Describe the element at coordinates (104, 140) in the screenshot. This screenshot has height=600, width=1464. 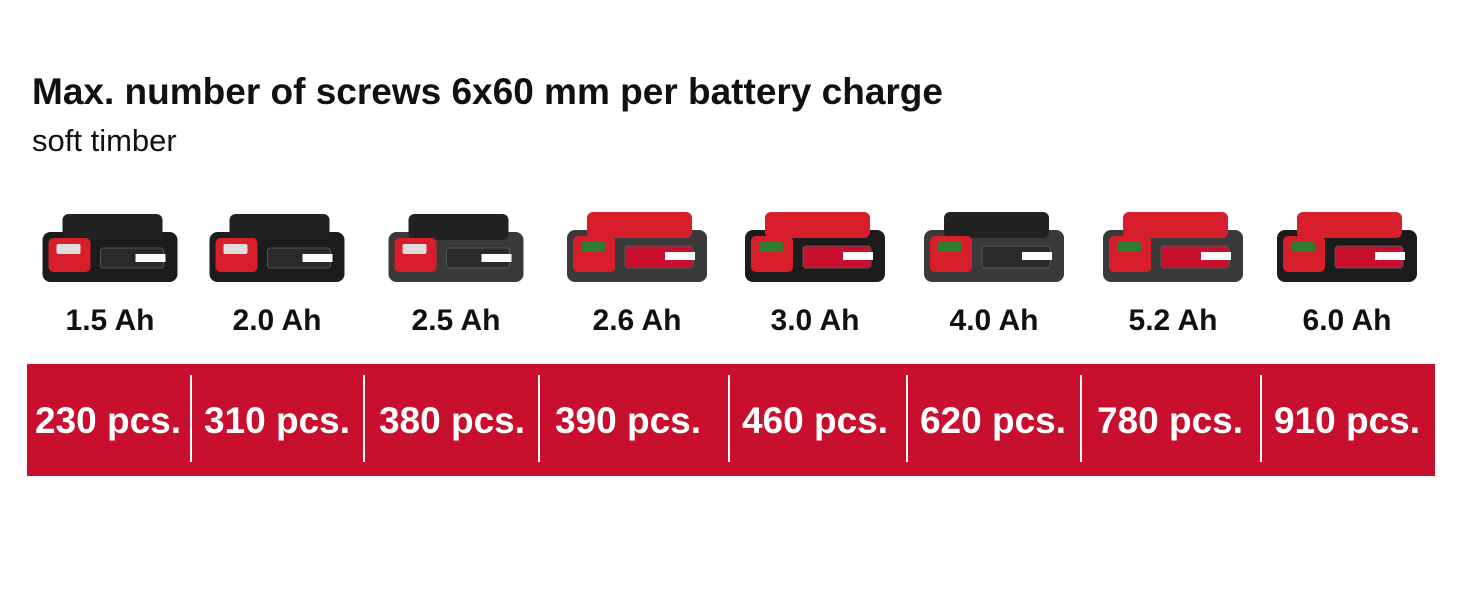
I see `subtitle: soft timber` at that location.